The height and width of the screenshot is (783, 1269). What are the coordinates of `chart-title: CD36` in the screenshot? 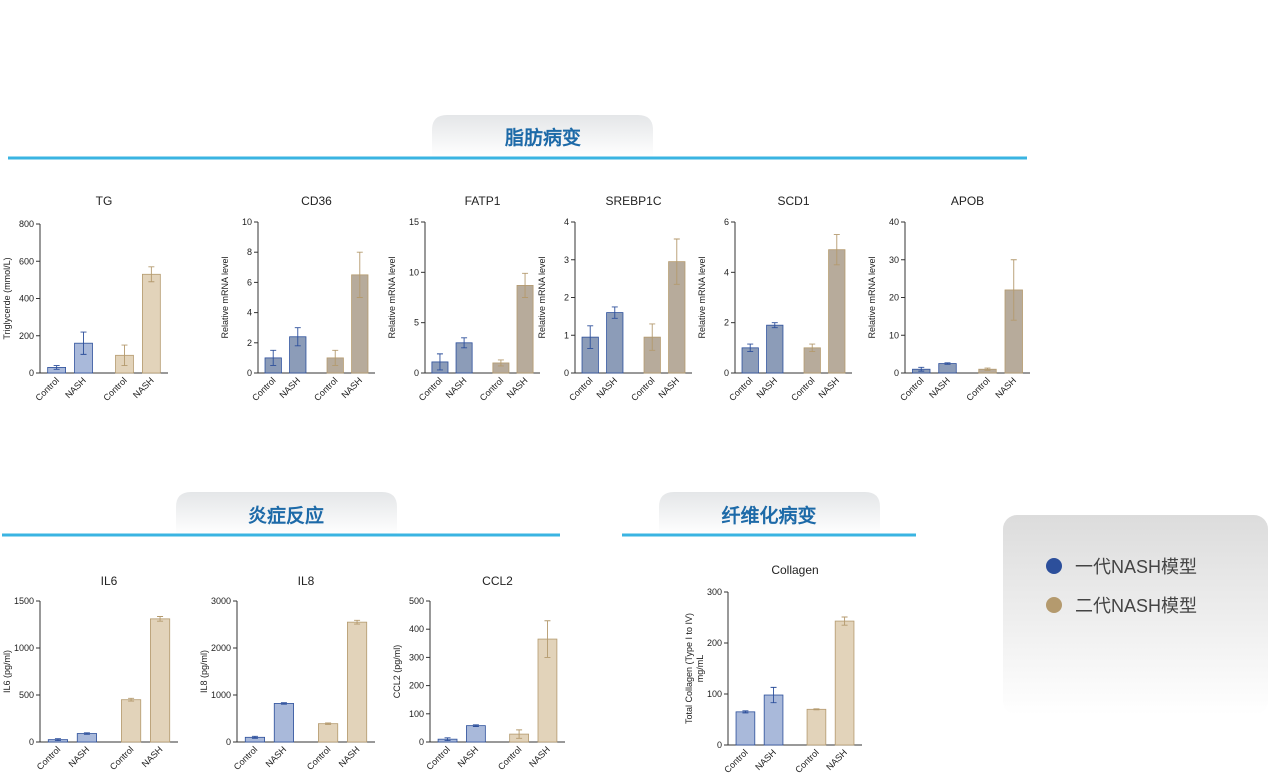 It's located at (316, 201).